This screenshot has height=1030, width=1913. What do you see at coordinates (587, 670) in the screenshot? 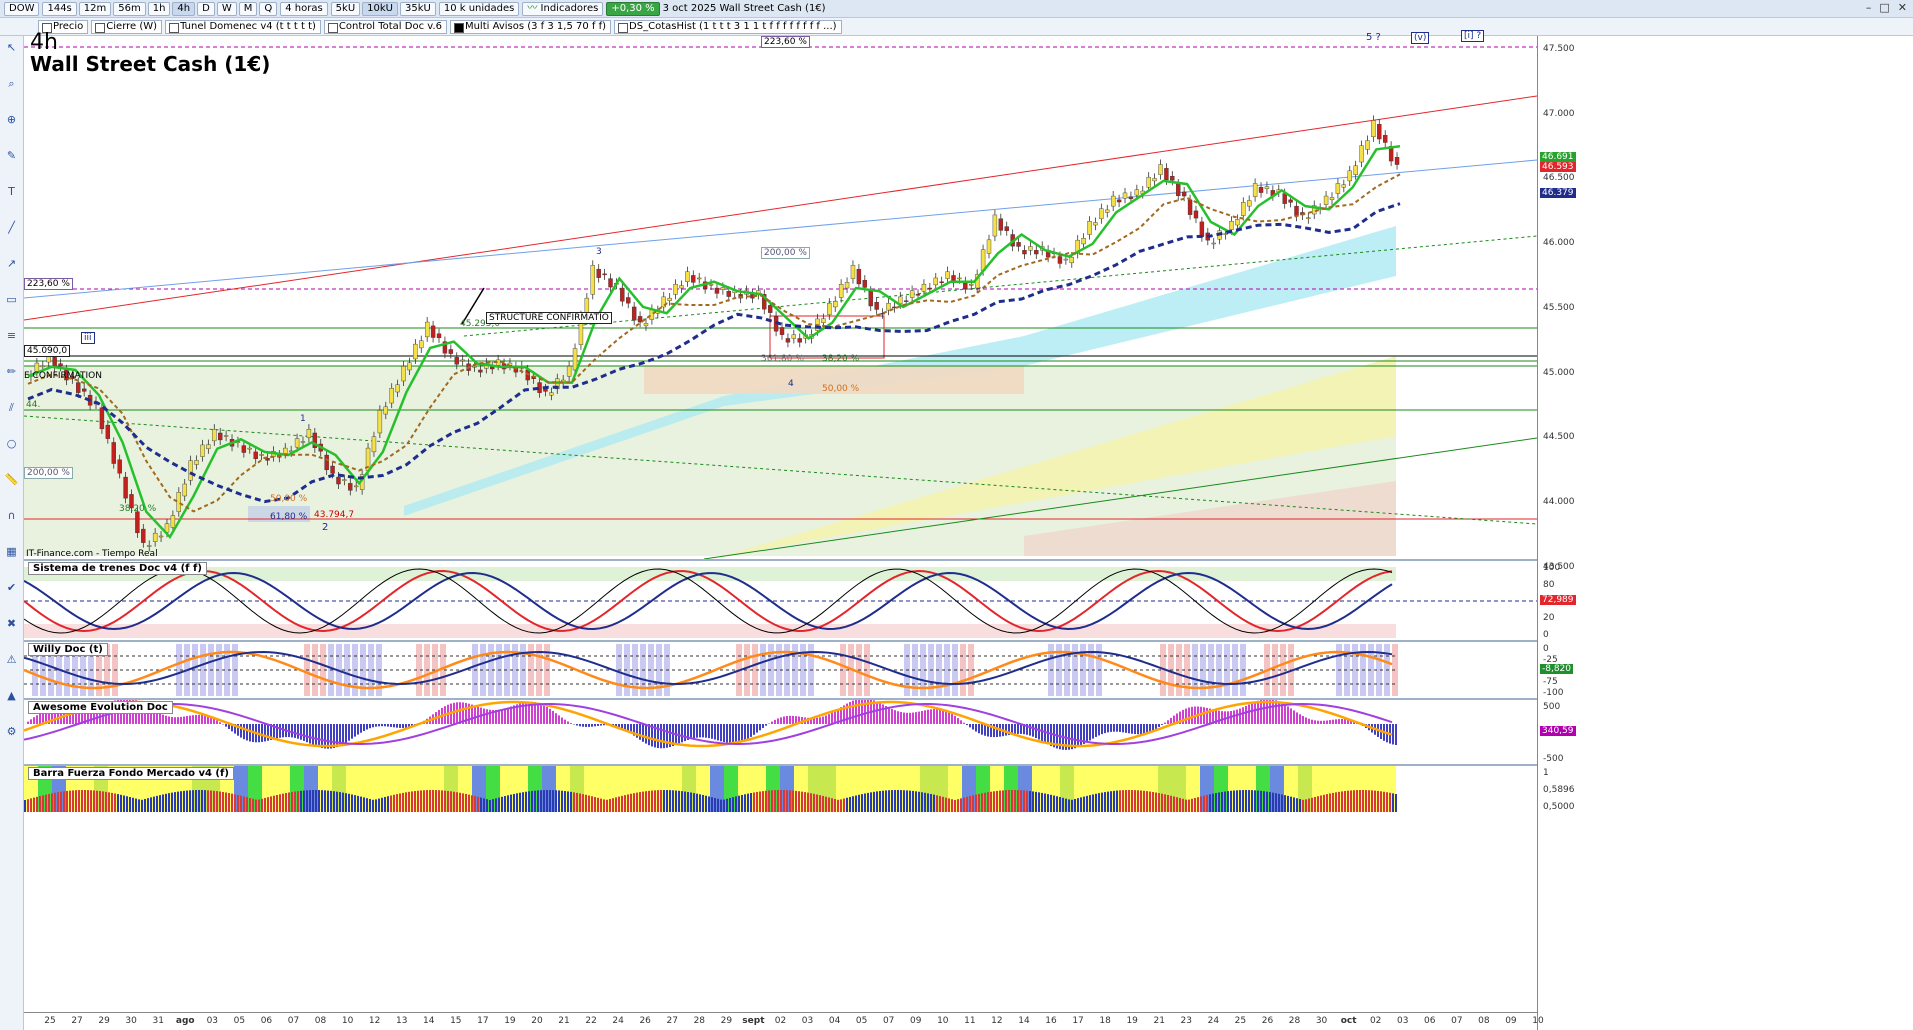
I see `willy-bg-bar` at bounding box center [587, 670].